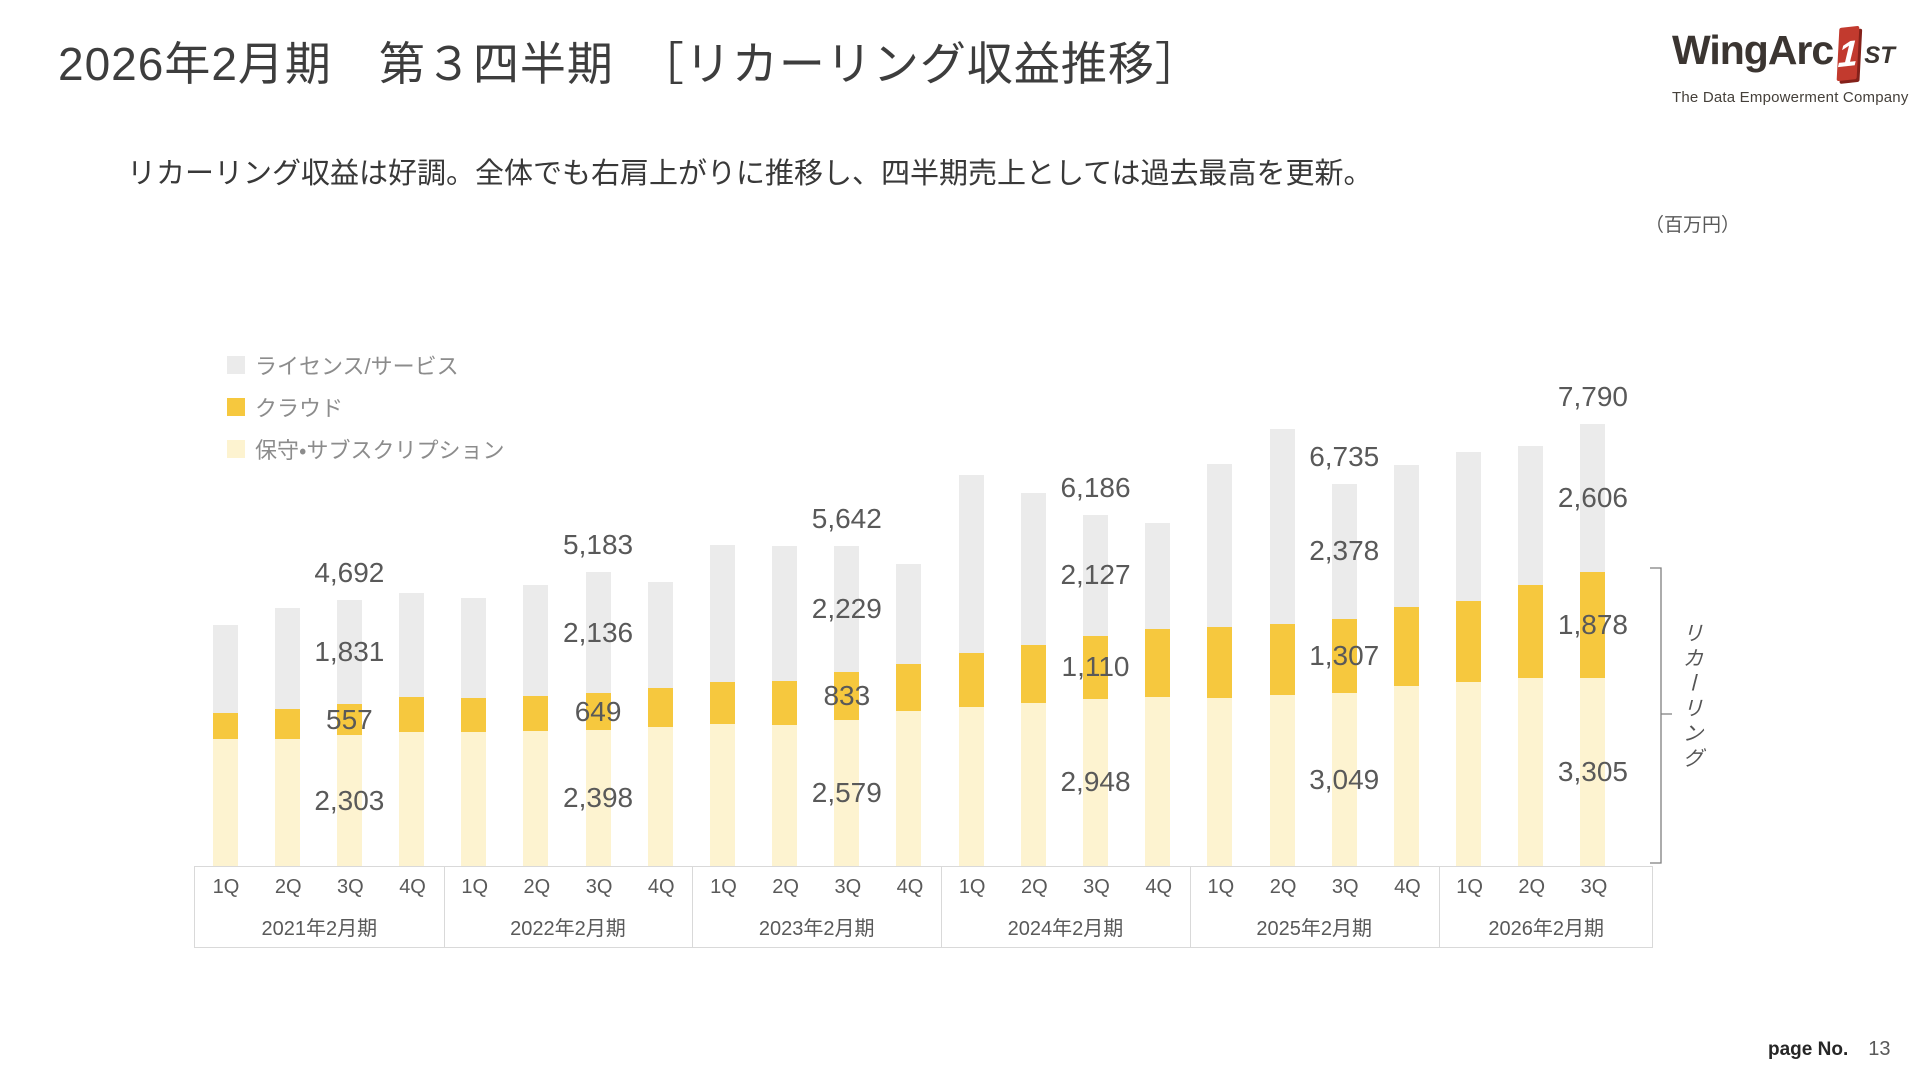 Image resolution: width=1920 pixels, height=1080 pixels. I want to click on cloud-value-label: 649, so click(598, 711).